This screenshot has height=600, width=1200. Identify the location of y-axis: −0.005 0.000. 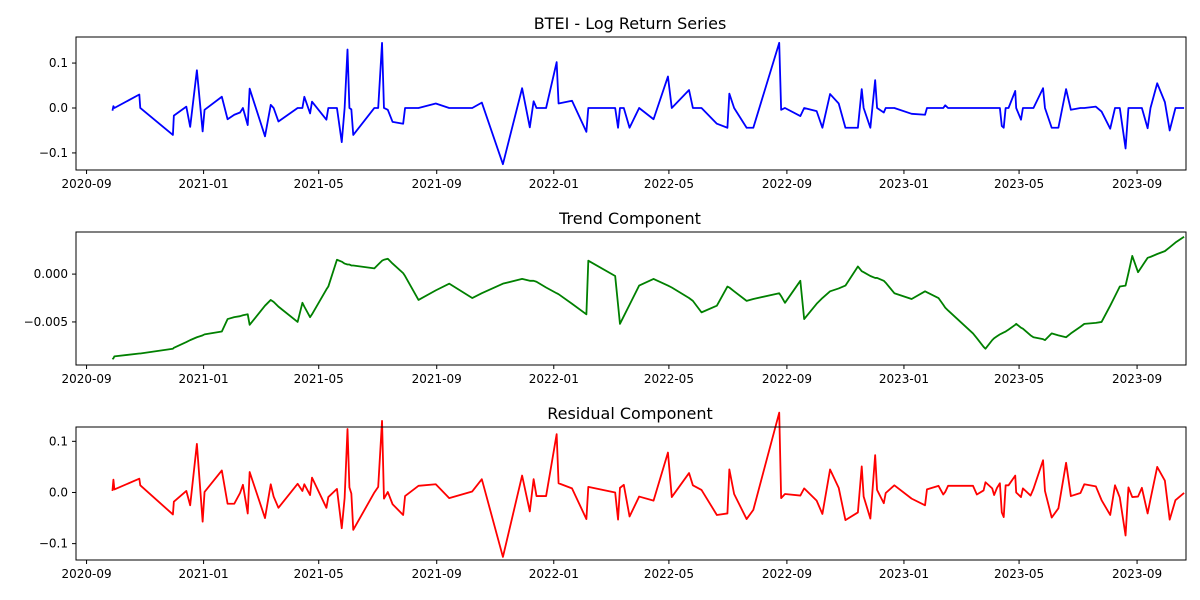
(50, 298).